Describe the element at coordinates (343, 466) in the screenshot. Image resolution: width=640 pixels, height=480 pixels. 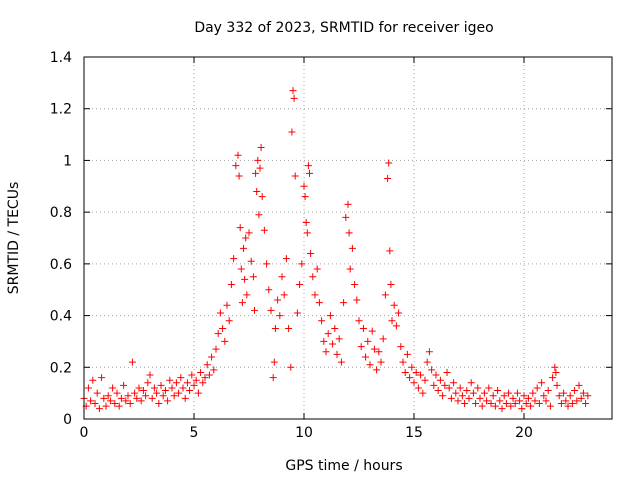
I see `x-axis-title: GPS time / hours` at that location.